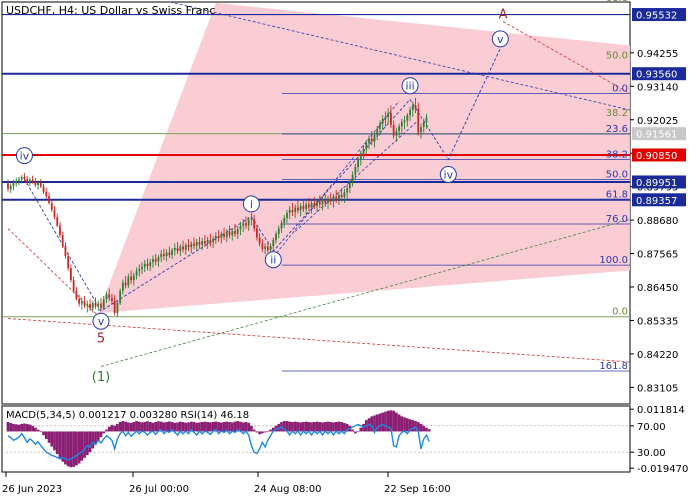 The width and height of the screenshot is (700, 500). Describe the element at coordinates (500, 39) in the screenshot. I see `wave-label-circle` at that location.